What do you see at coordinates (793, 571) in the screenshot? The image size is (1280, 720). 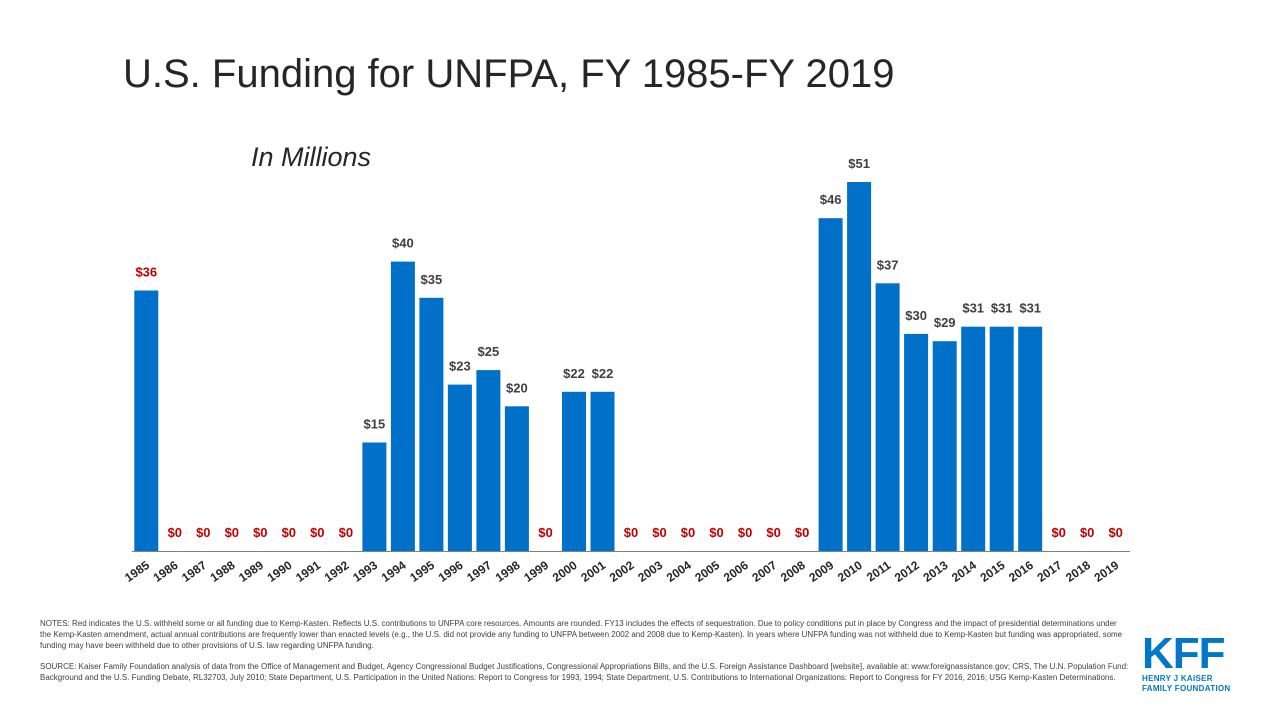 I see `x-tick-2008: 2008` at bounding box center [793, 571].